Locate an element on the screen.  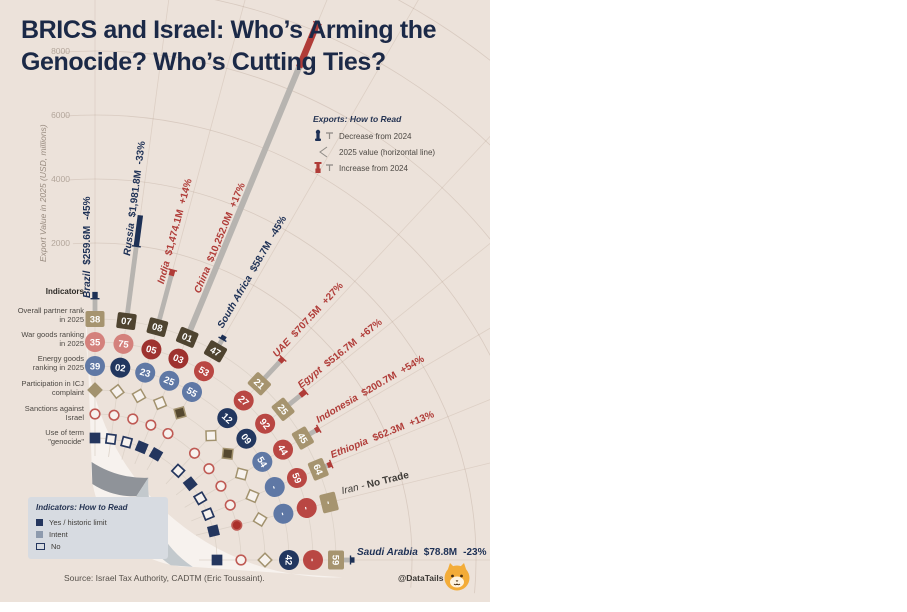
country-label-Brazil: Brazil$259.6M-45% is located at coordinates (87, 247).